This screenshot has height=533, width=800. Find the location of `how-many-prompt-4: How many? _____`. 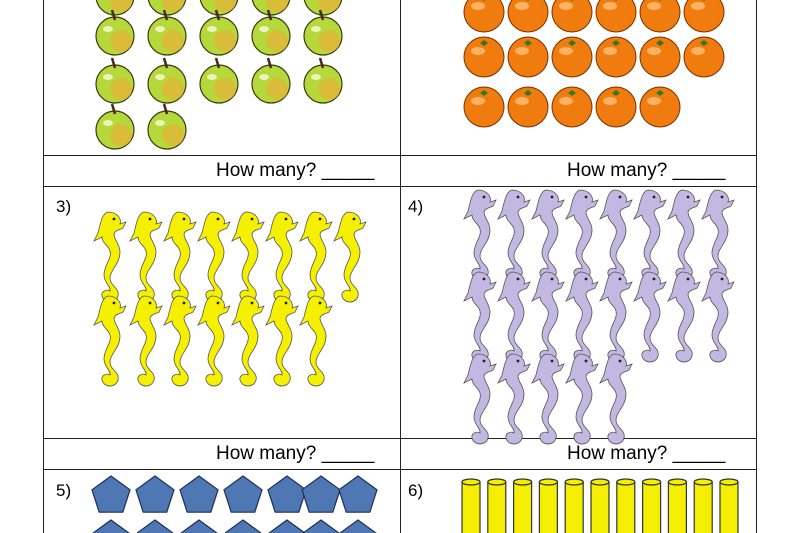

how-many-prompt-4: How many? _____ is located at coordinates (646, 453).